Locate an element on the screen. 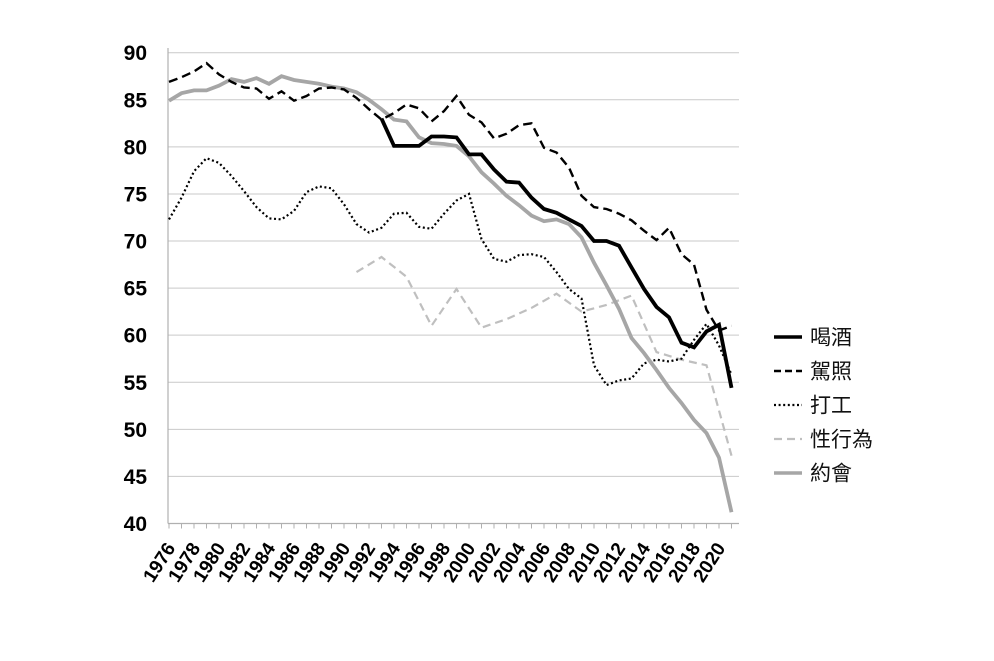 Image resolution: width=994 pixels, height=661 pixels. y-tick-label: 50 is located at coordinates (135, 430).